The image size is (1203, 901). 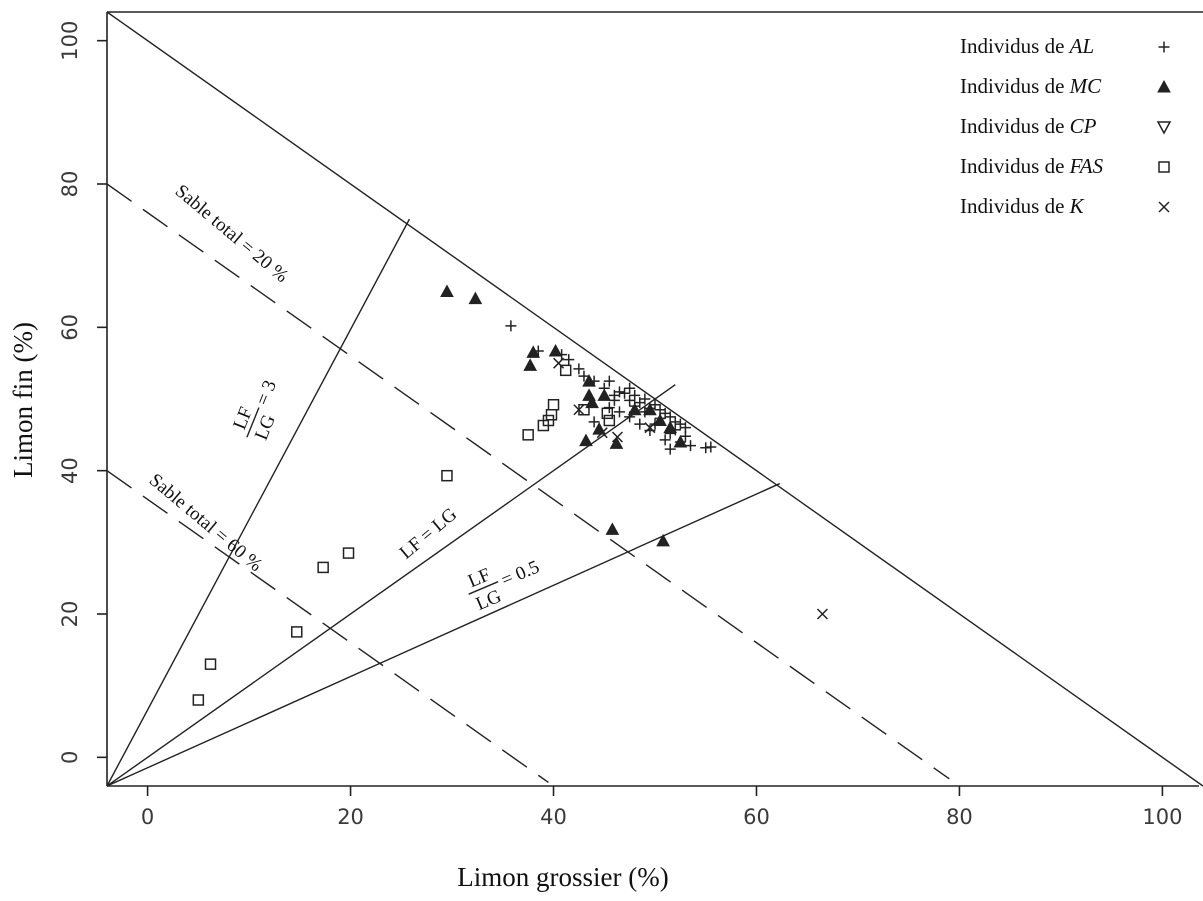 I want to click on legend-label: Individus de FAS, so click(x=1032, y=166).